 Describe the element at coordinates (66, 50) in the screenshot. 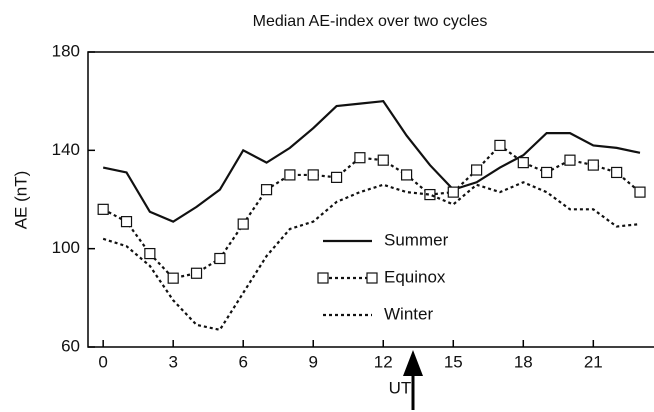

I see `y-tick-label: 180` at that location.